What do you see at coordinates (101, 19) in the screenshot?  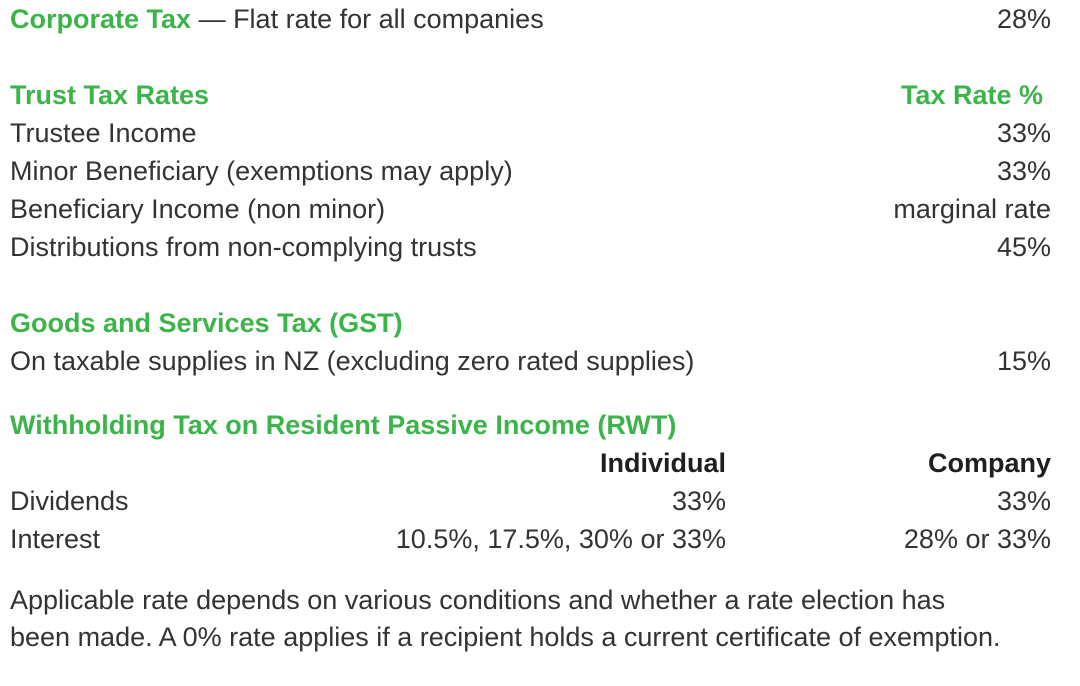 I see `corporate-tax-title: Corporate Tax` at bounding box center [101, 19].